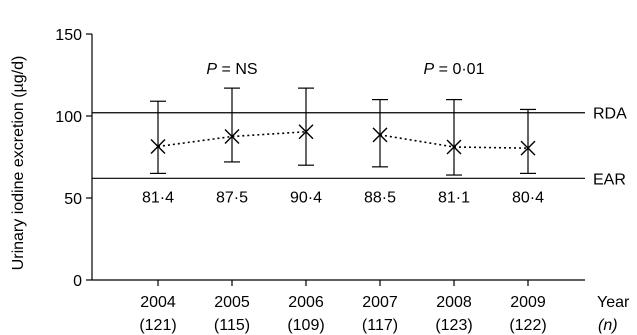  Describe the element at coordinates (157, 325) in the screenshot. I see `x-n-label: (121)` at that location.